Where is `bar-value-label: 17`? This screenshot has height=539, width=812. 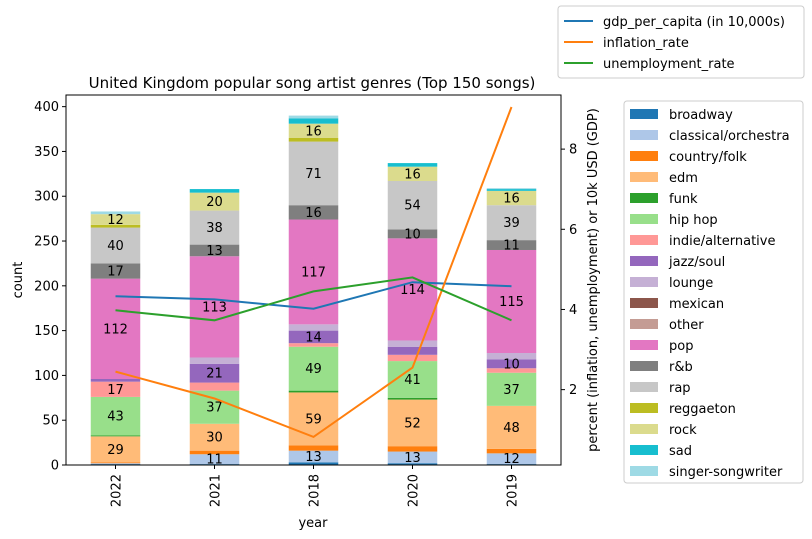 bar-value-label: 17 is located at coordinates (115, 272).